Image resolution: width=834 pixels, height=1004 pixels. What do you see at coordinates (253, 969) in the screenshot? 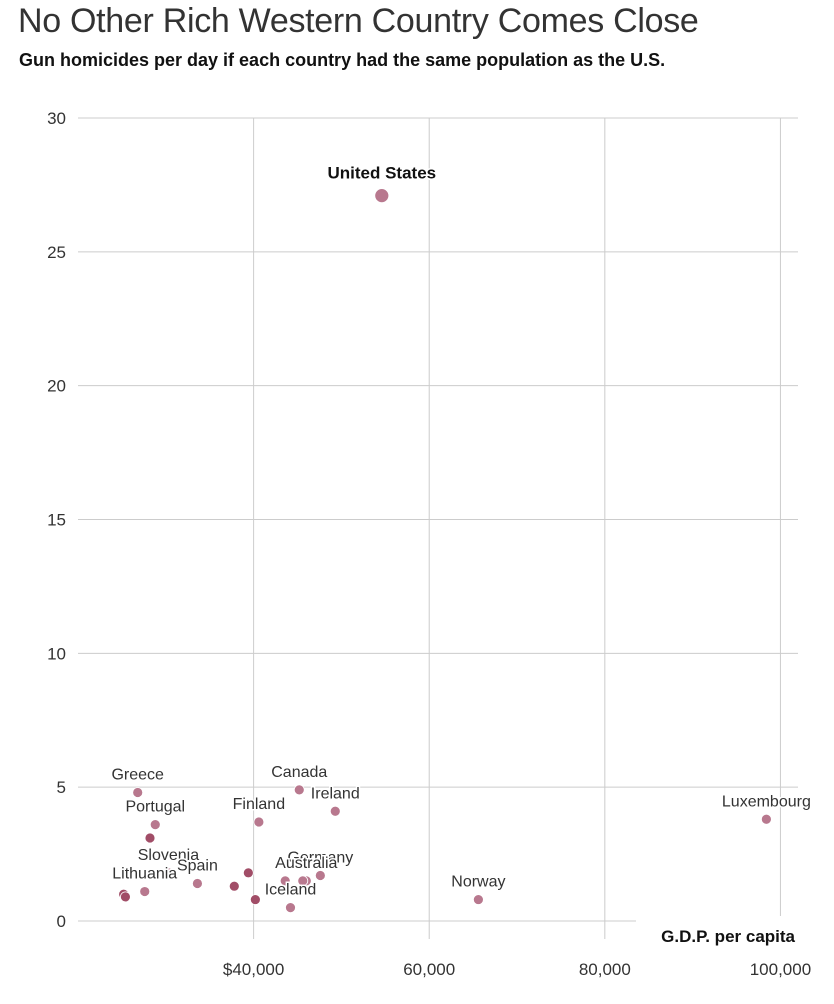
I see `x-tick-label: $40,000` at bounding box center [253, 969].